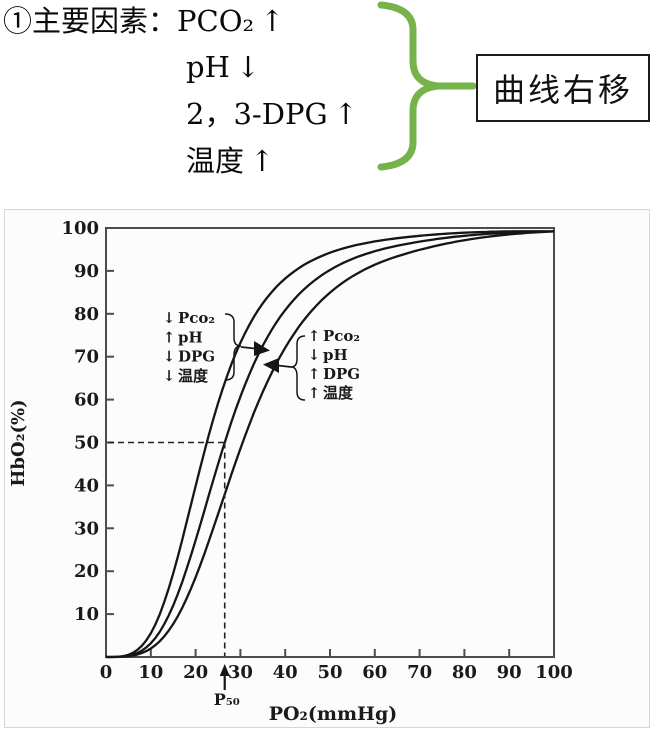 This screenshot has height=731, width=656. What do you see at coordinates (262, 348) in the screenshot?
I see `left-shift-arrowhead-icon` at bounding box center [262, 348].